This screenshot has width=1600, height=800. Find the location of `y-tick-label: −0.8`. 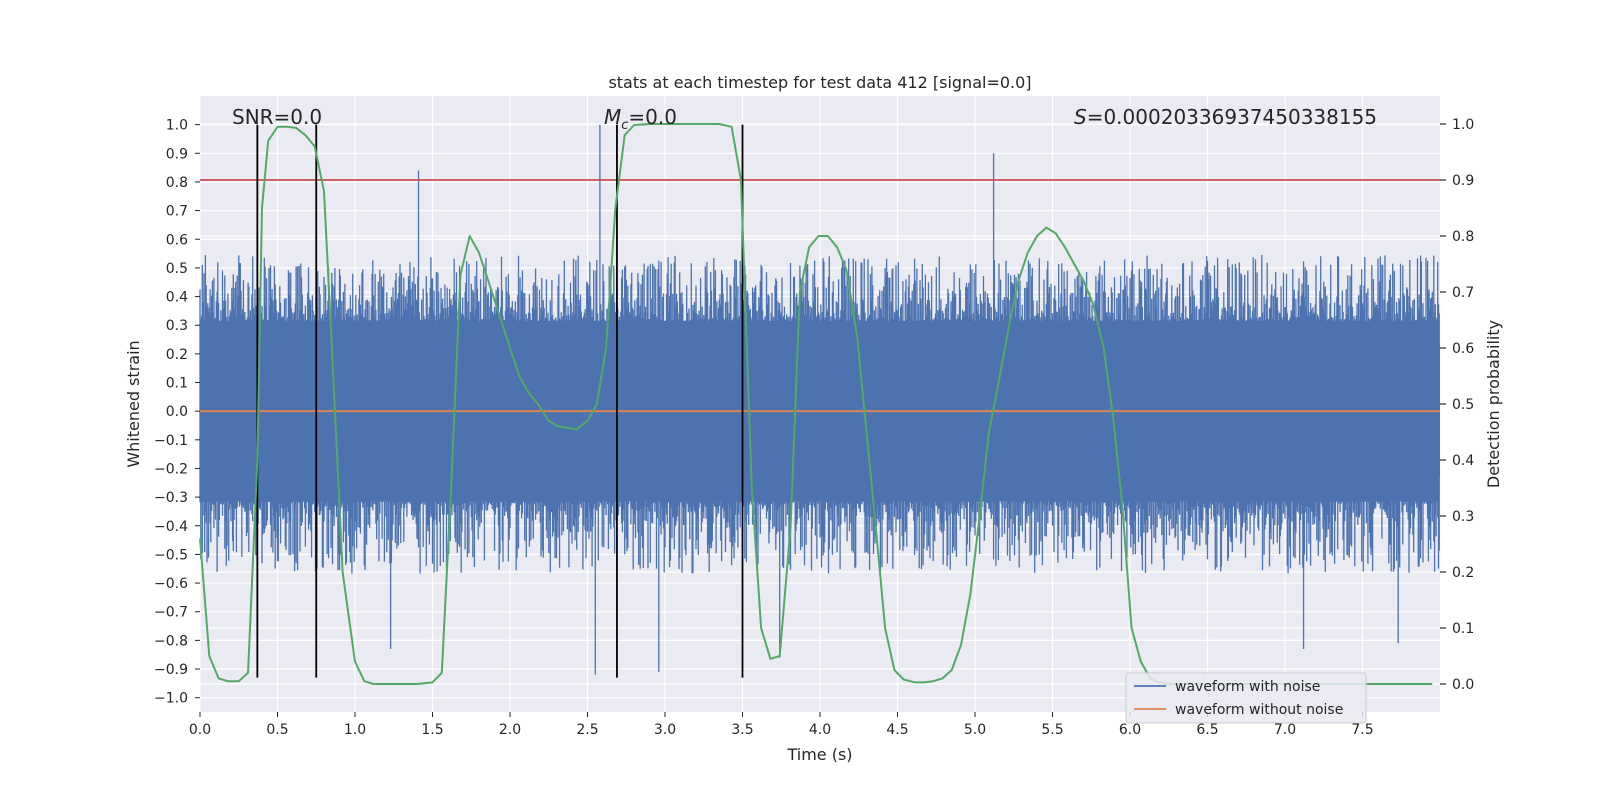

y-tick-label: −0.8 is located at coordinates (171, 641).